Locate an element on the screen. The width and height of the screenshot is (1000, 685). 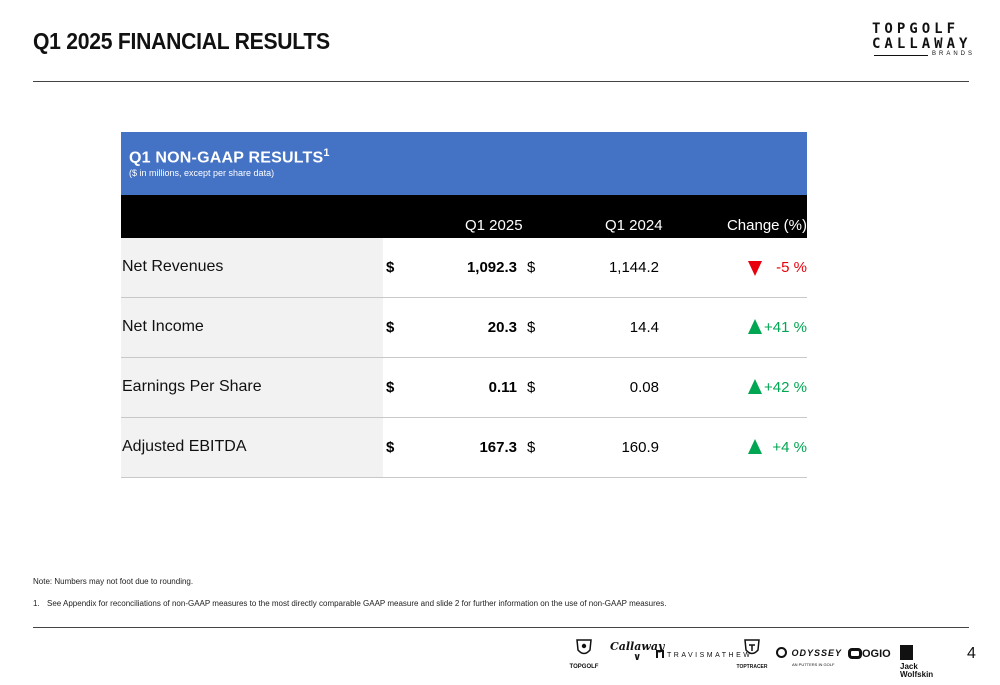
topgolf-brand-logo: TOPGOLF is located at coordinates (584, 654).